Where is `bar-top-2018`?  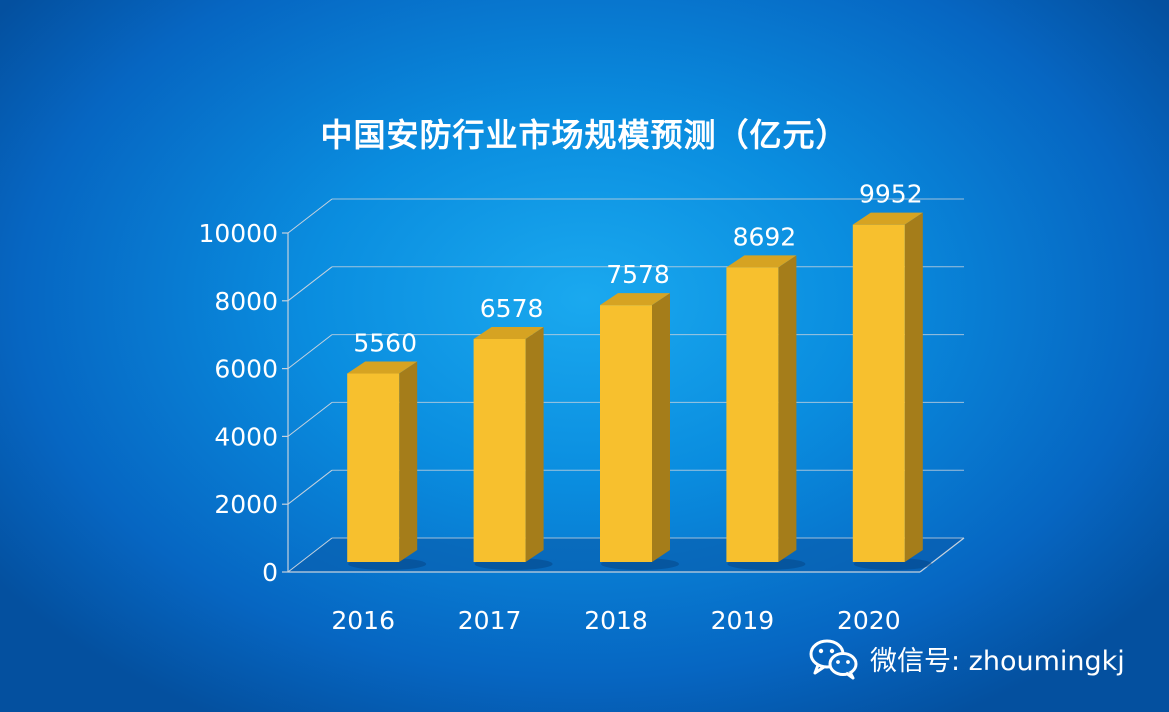 bar-top-2018 is located at coordinates (635, 299).